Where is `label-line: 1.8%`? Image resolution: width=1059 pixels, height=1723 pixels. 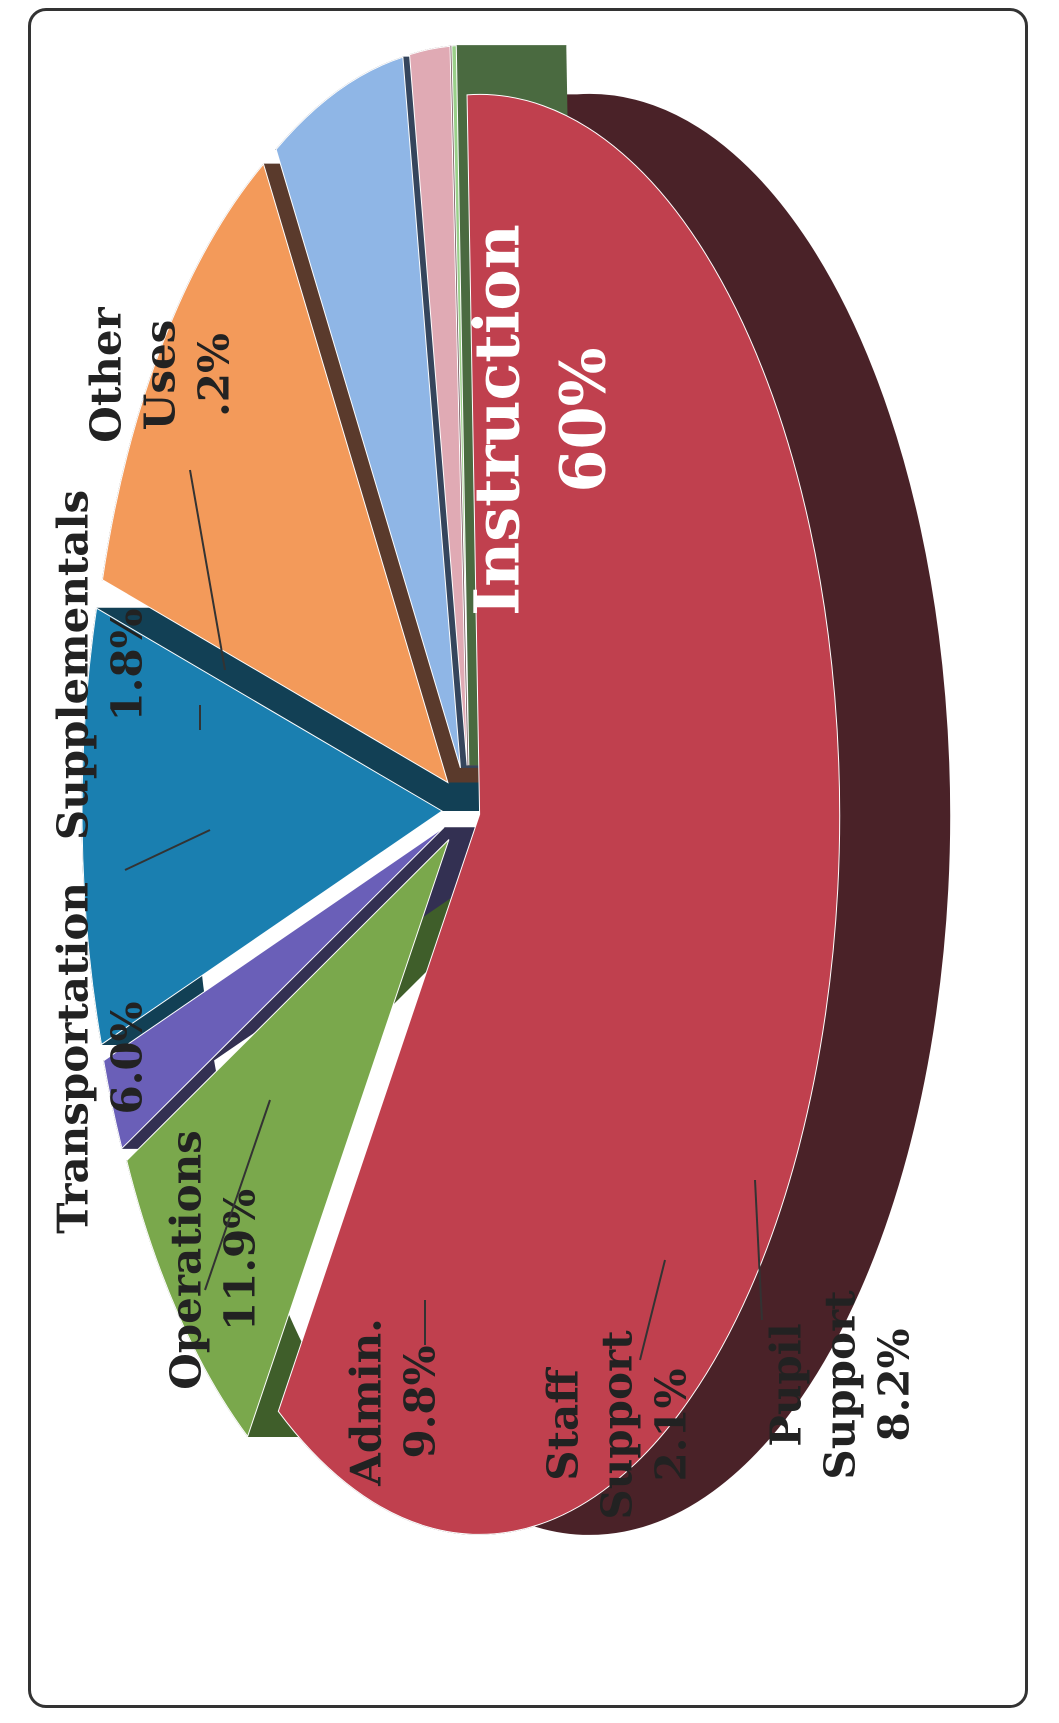 label-line: 1.8% is located at coordinates (127, 665).